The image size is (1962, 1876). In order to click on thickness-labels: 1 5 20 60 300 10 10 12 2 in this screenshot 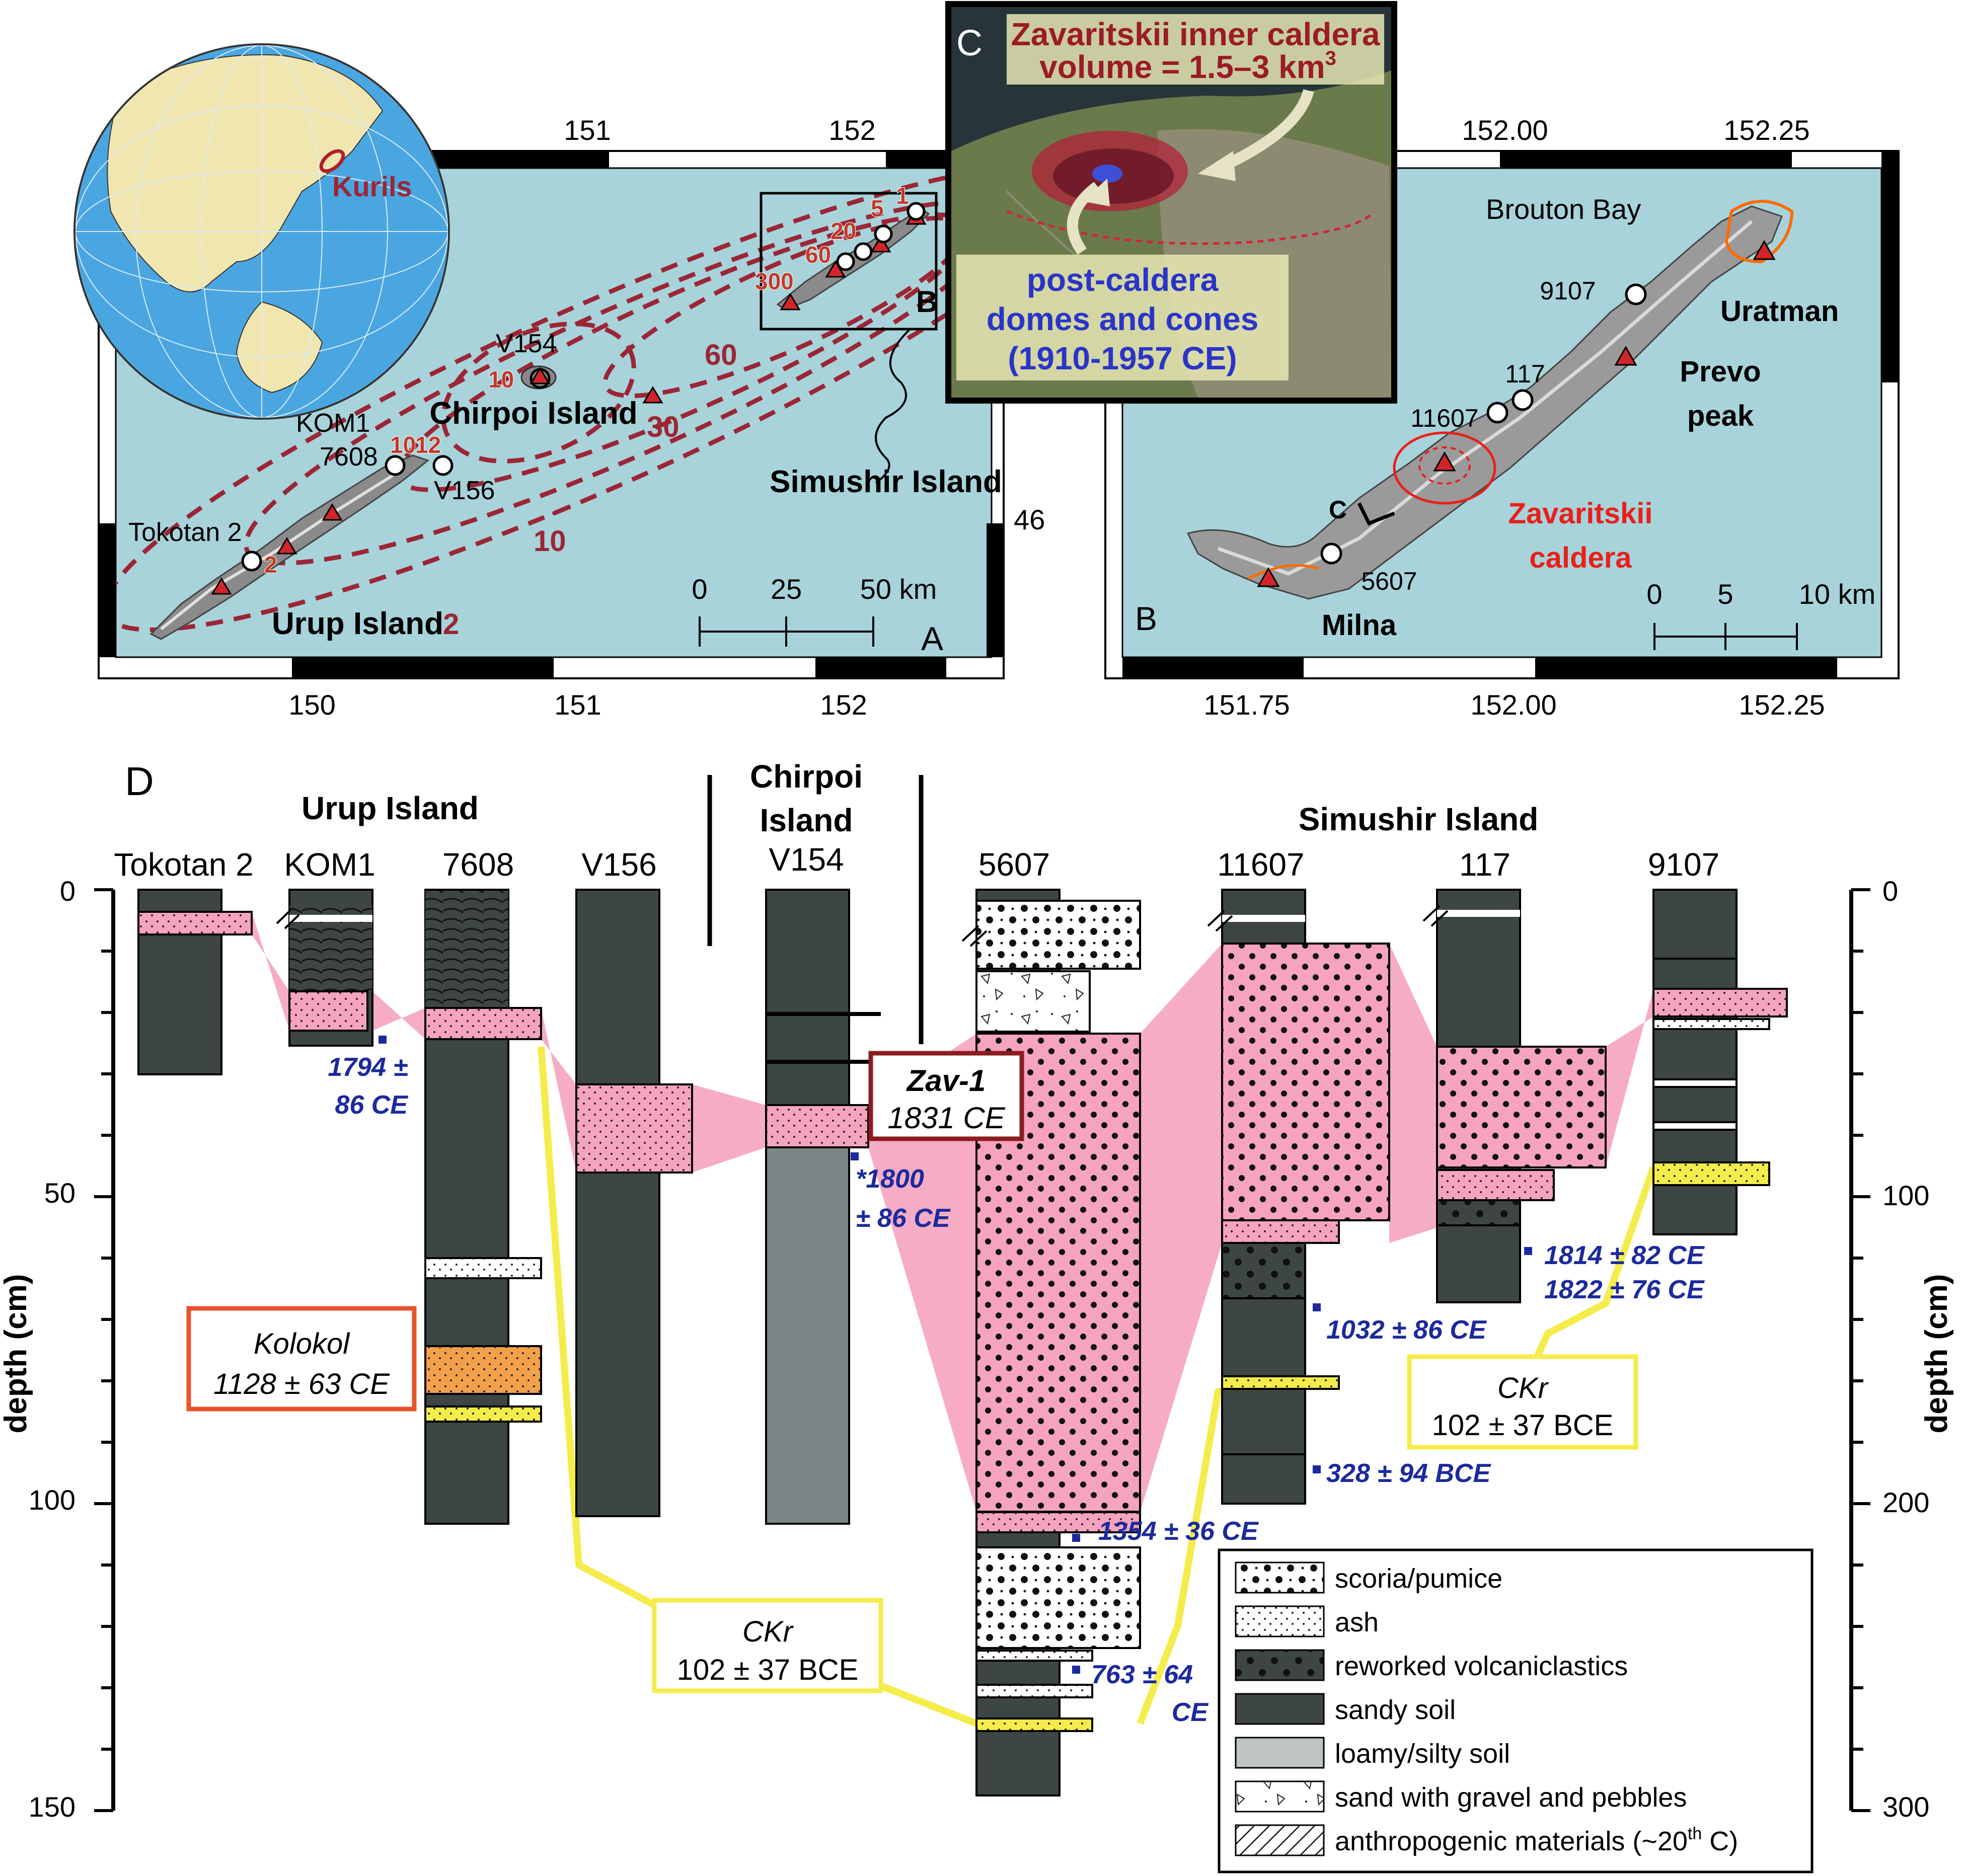, I will do `click(587, 380)`.